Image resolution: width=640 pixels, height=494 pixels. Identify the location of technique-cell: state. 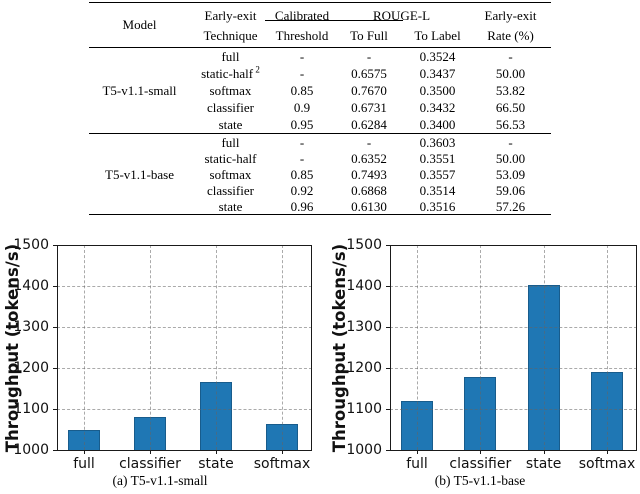
(230, 124).